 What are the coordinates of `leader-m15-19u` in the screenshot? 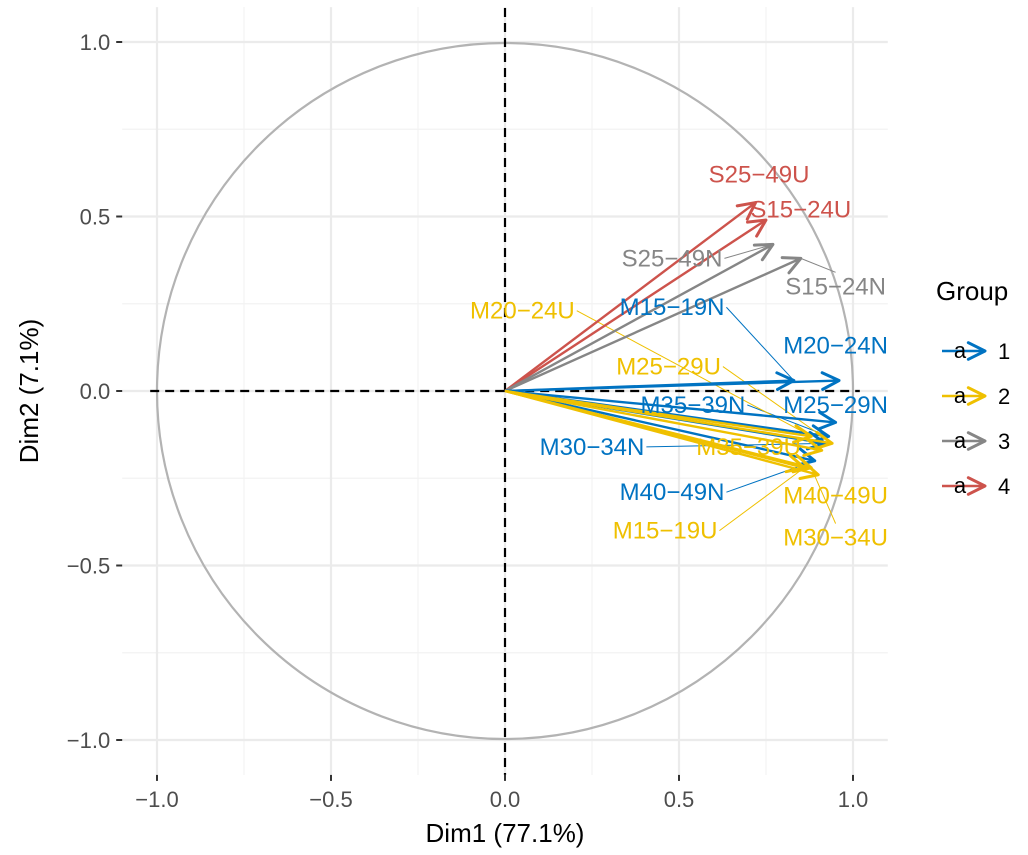 It's located at (762, 499).